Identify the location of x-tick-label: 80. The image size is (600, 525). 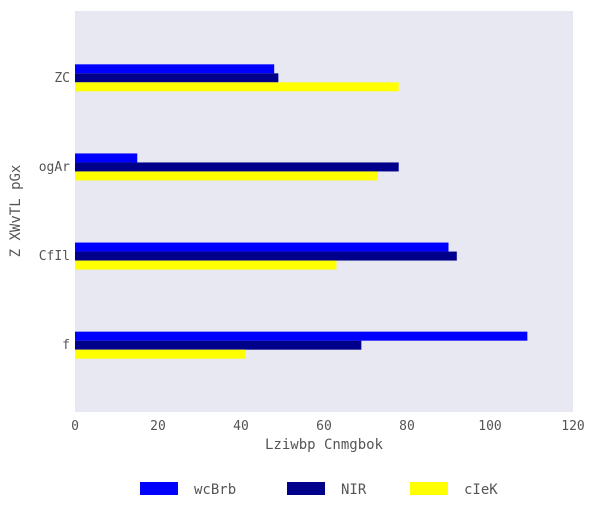
(407, 426).